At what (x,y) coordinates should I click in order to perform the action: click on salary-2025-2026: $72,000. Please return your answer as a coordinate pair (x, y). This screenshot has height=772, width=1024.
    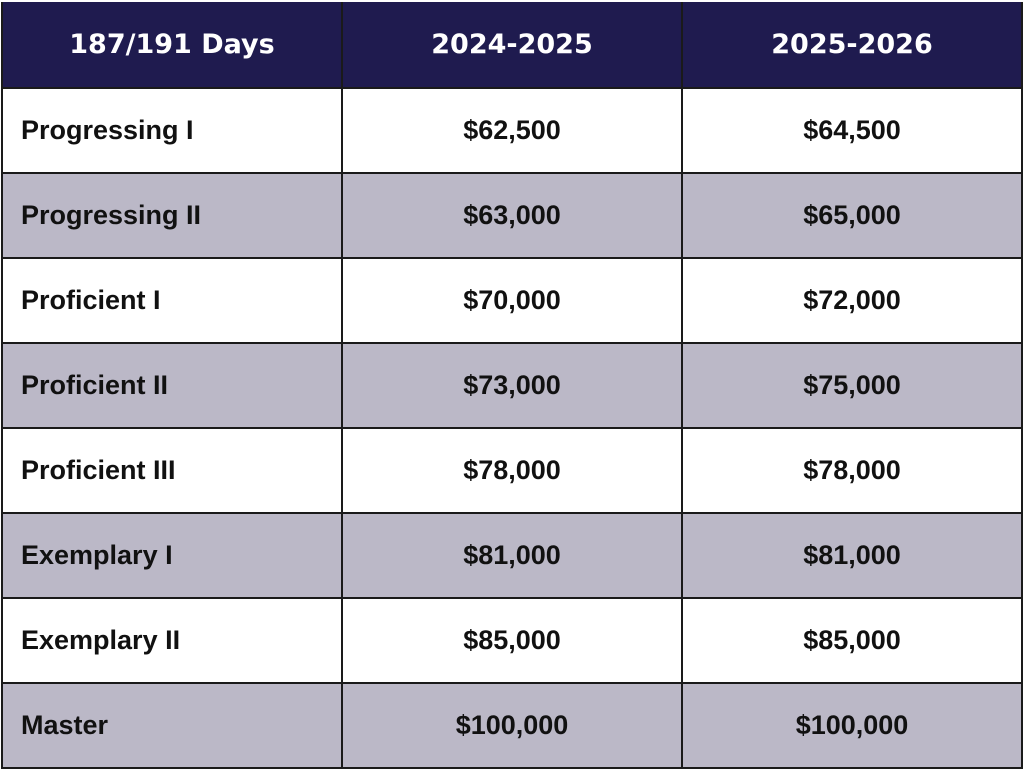
    Looking at the image, I should click on (852, 300).